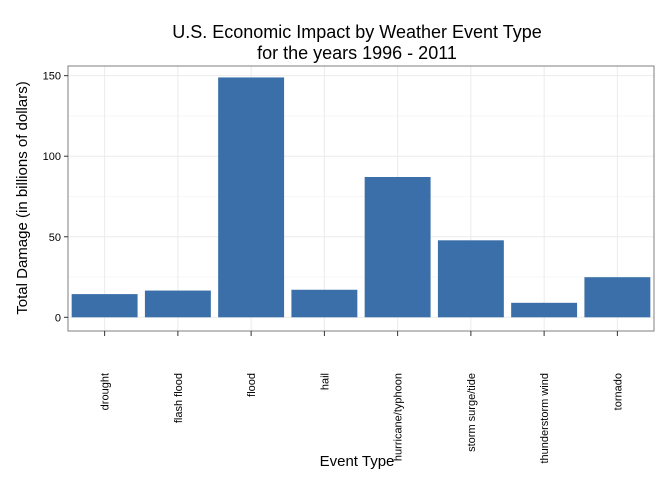 This screenshot has width=672, height=480. Describe the element at coordinates (617, 297) in the screenshot. I see `bar-tornado` at that location.